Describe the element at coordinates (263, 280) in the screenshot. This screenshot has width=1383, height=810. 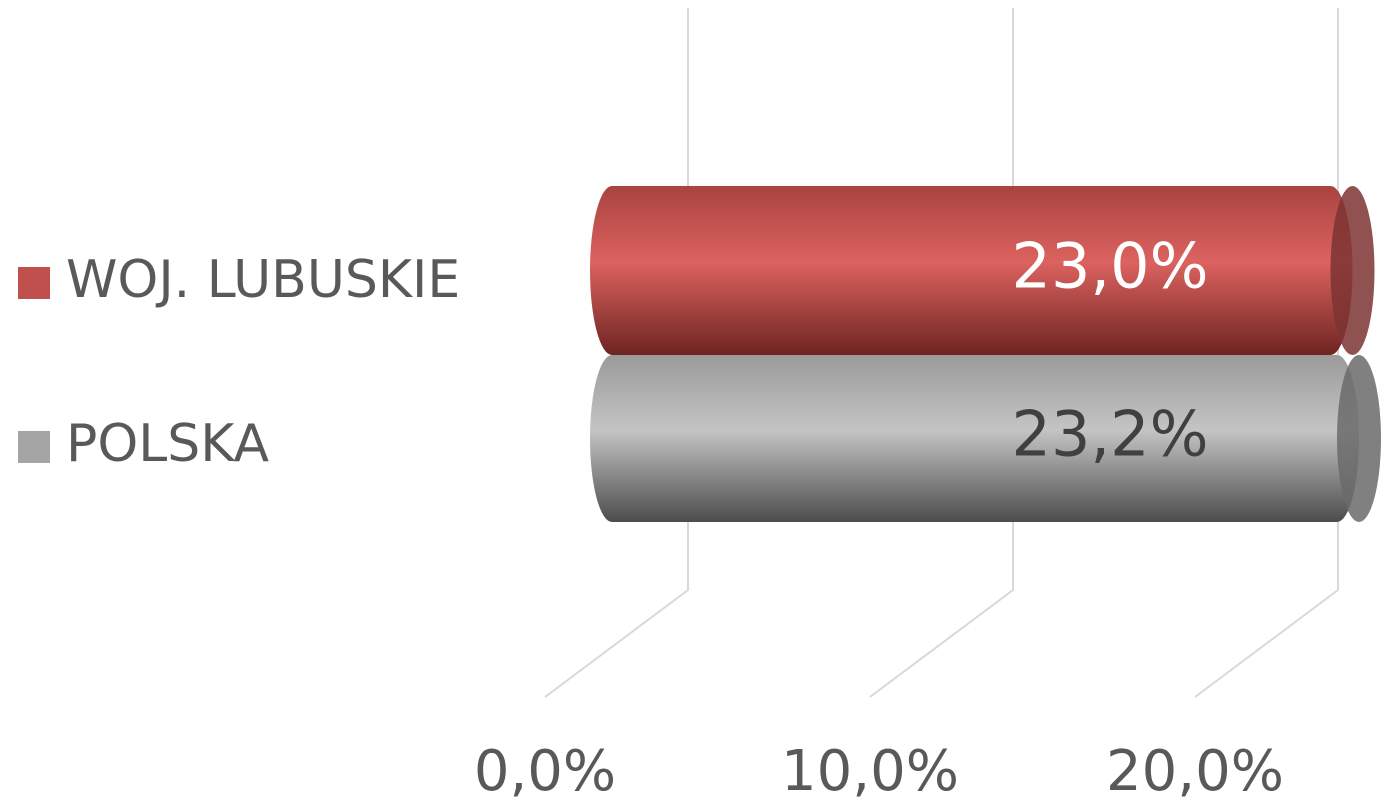
I see `legend-label: WOJ. LUBUSKIE` at that location.